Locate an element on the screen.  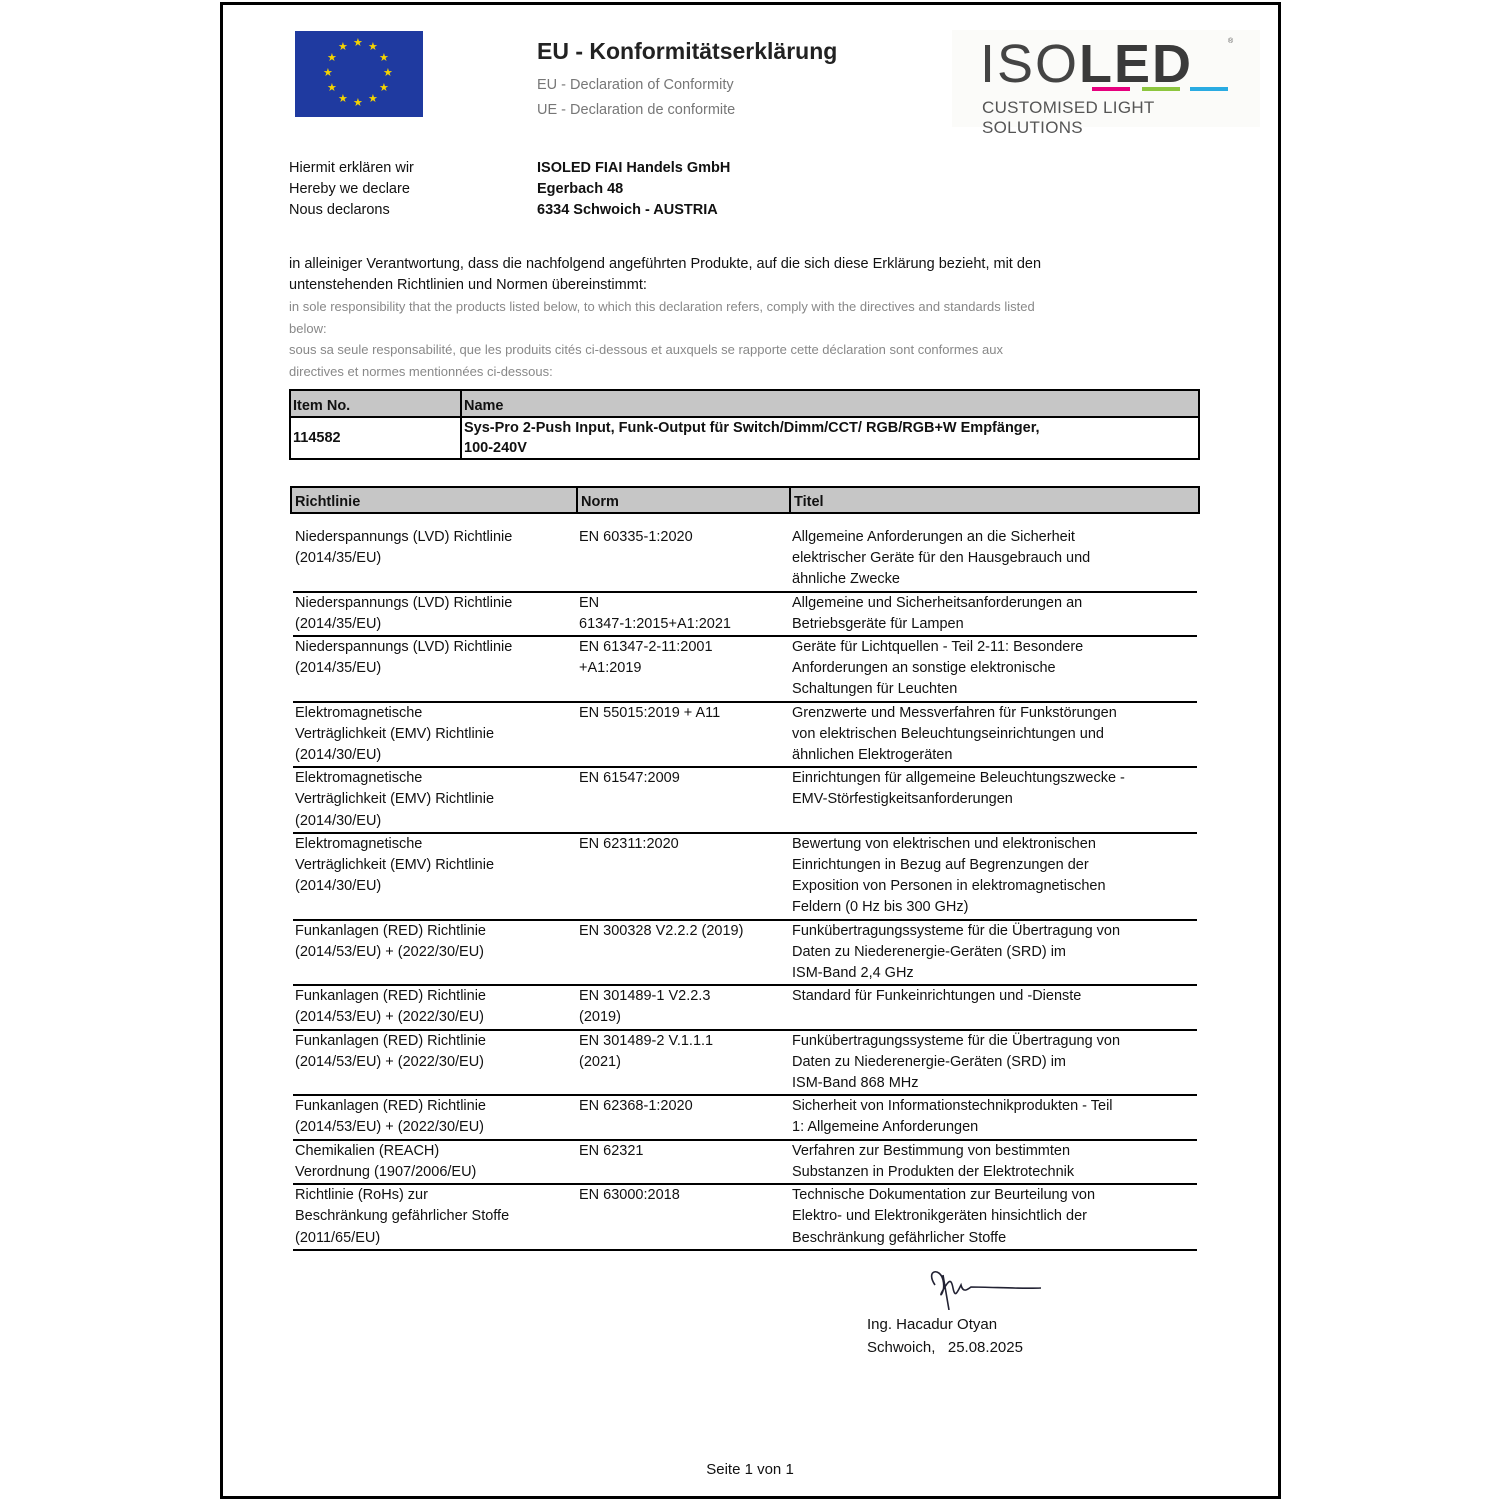
norm-cell: EN 61547:2009 is located at coordinates (629, 778).